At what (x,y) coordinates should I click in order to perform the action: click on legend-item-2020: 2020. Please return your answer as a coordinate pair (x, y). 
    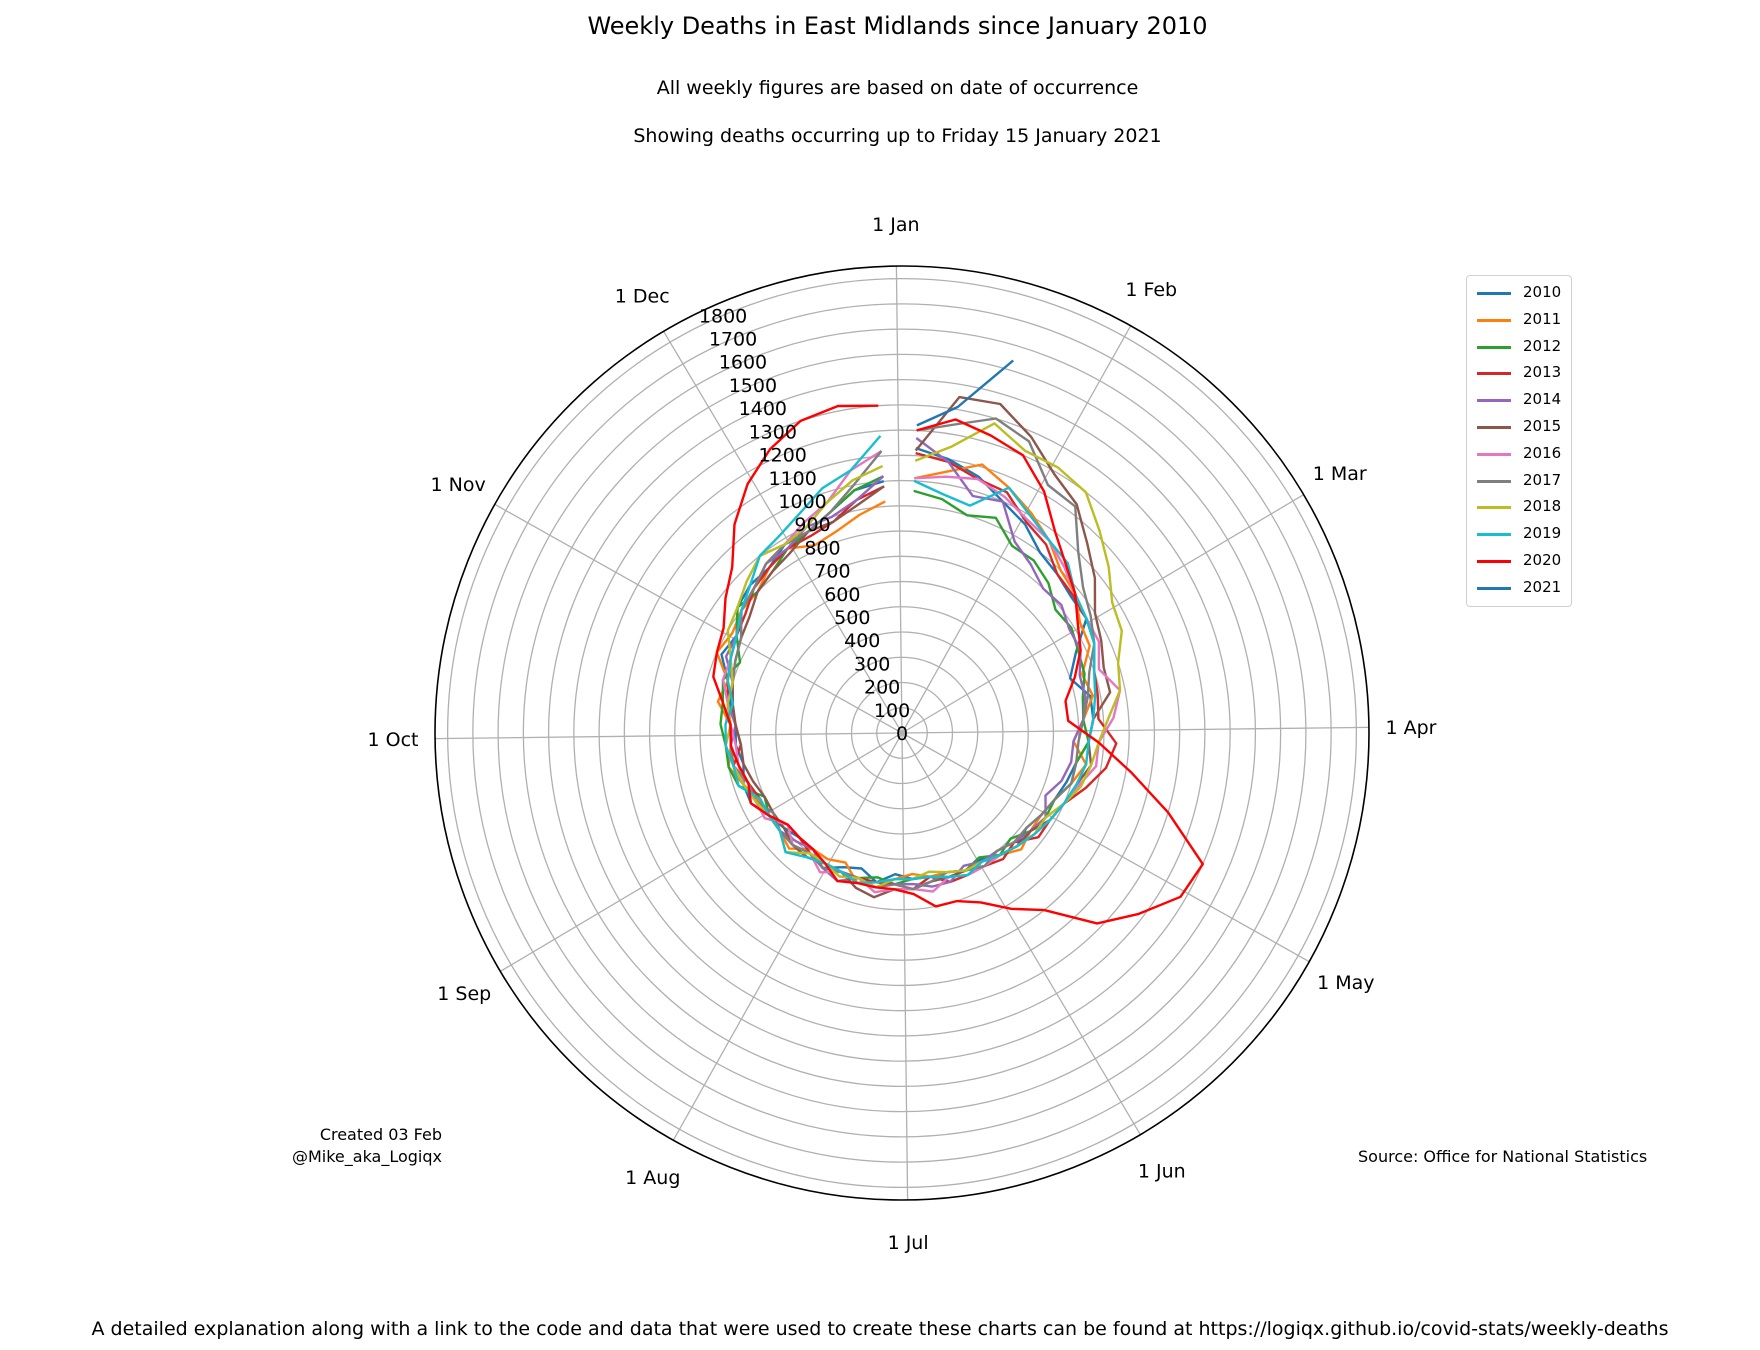
    Looking at the image, I should click on (1519, 561).